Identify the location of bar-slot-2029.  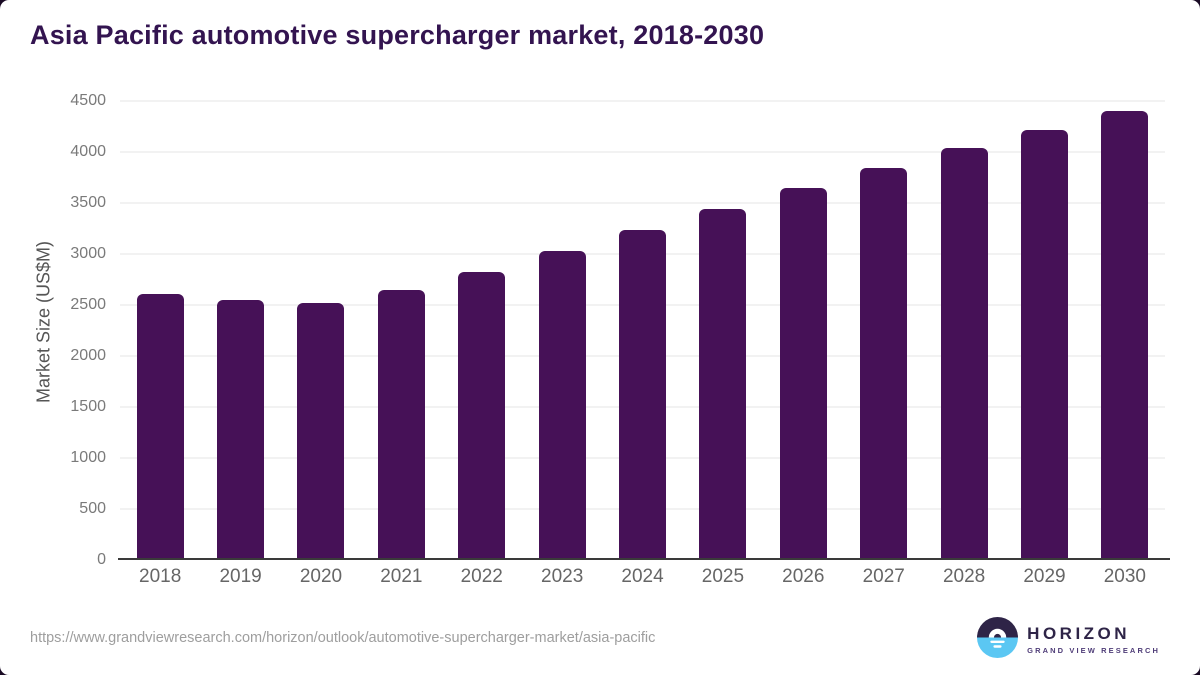
(1044, 330).